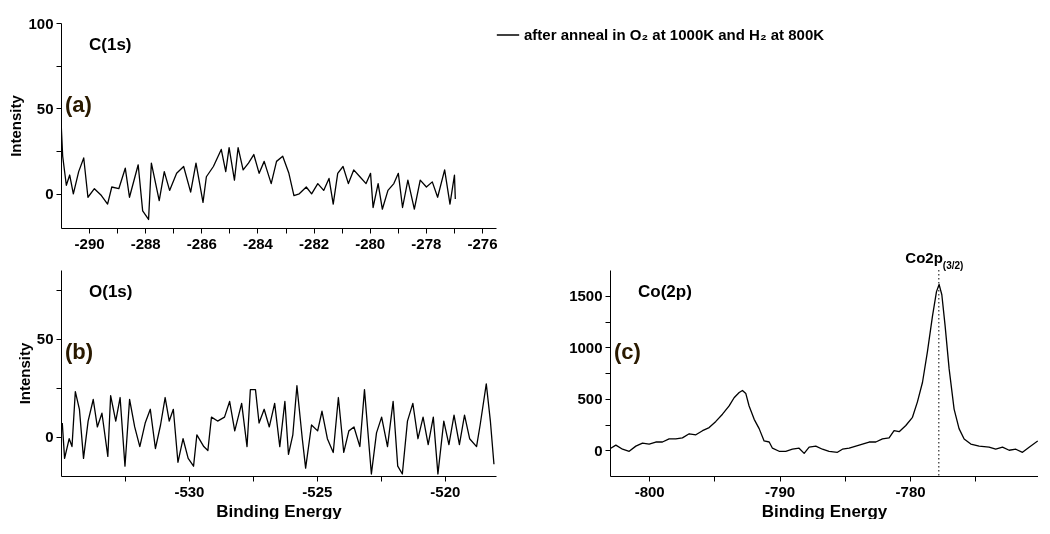 The width and height of the screenshot is (1050, 534). What do you see at coordinates (317, 491) in the screenshot?
I see `x-tick-label: -525` at bounding box center [317, 491].